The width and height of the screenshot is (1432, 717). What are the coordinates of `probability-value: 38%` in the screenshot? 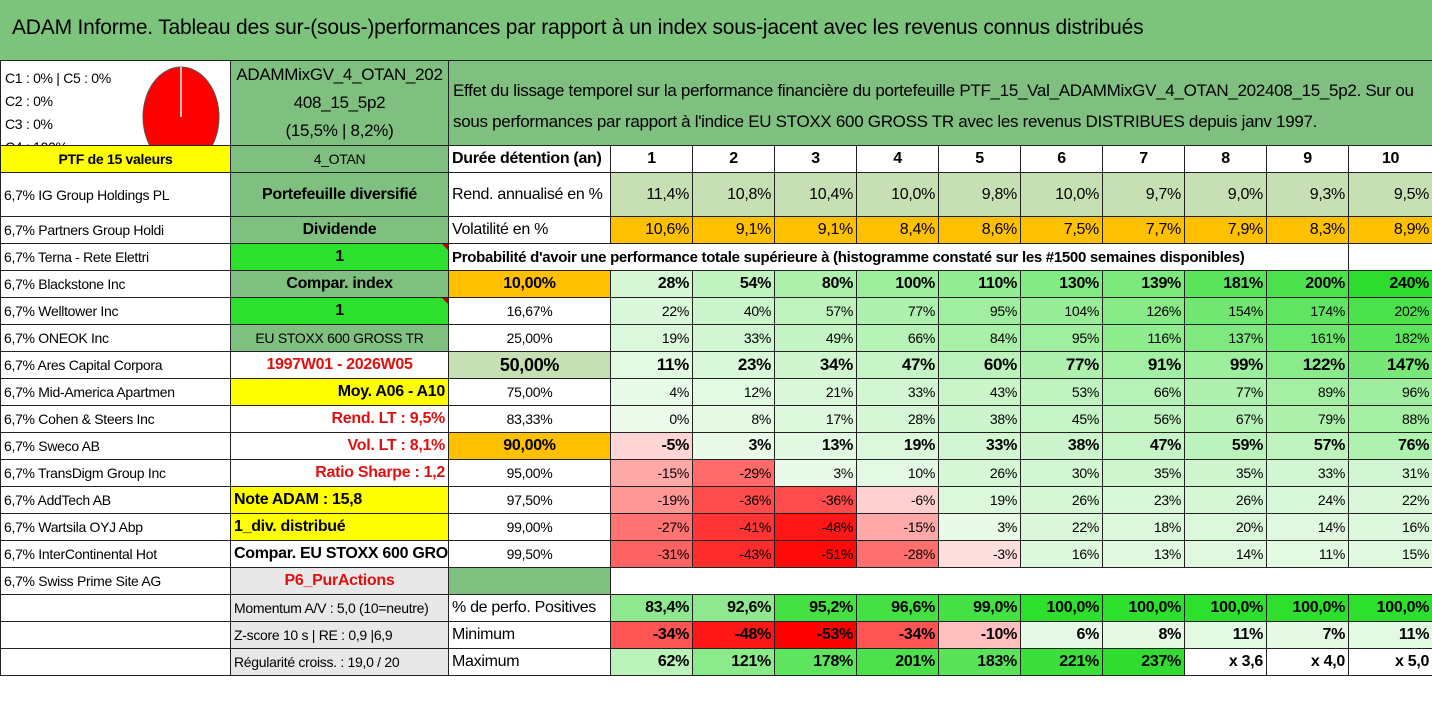 It's located at (979, 419).